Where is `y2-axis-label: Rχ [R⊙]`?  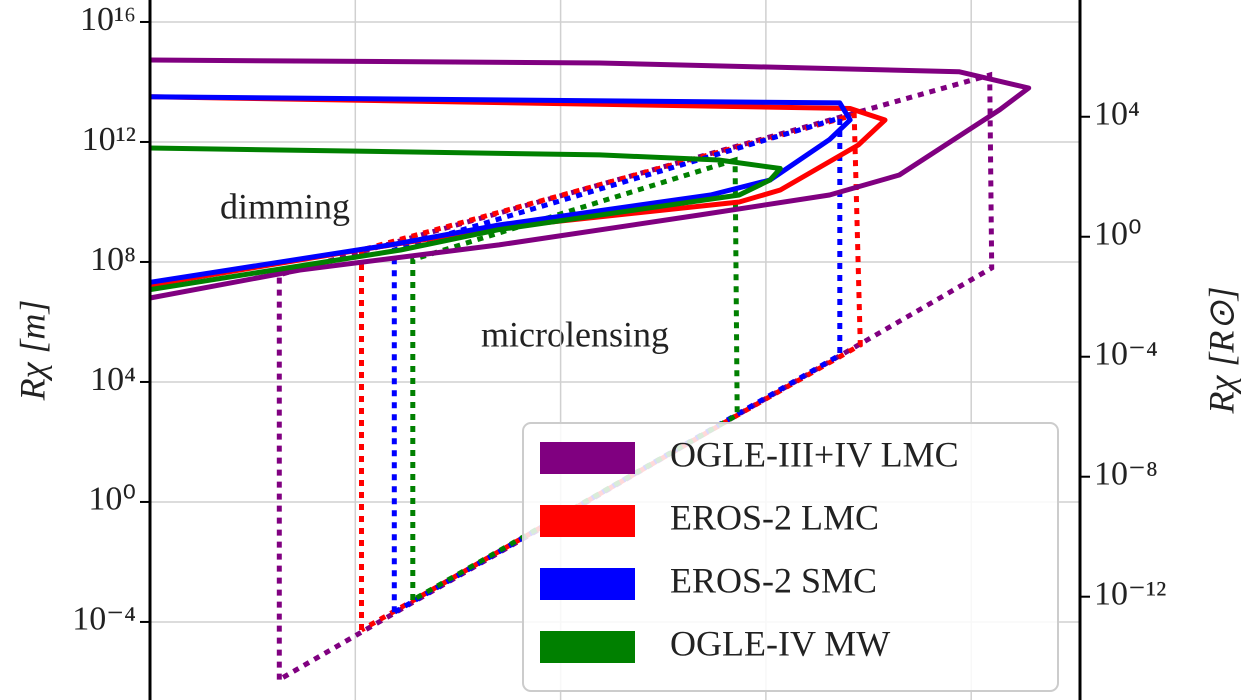 y2-axis-label: Rχ [R⊙] is located at coordinates (1221, 350).